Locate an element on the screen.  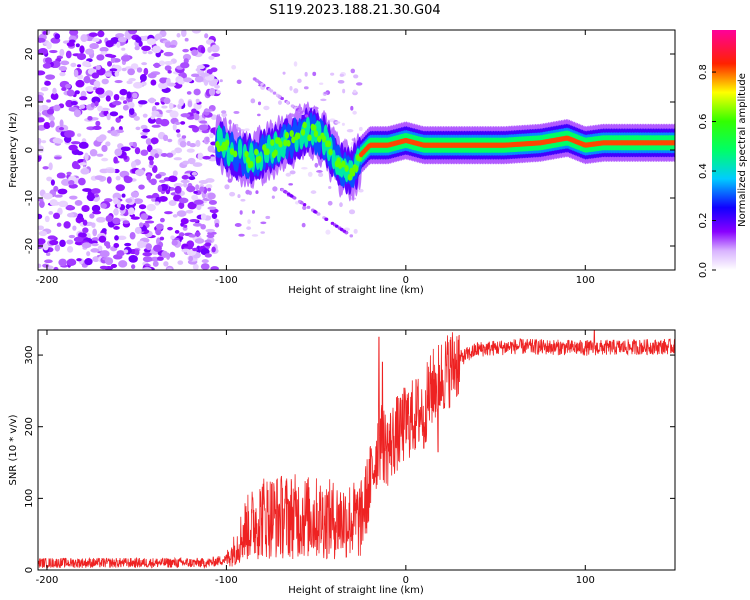
y-tick-label: -20 is located at coordinates (29, 246).